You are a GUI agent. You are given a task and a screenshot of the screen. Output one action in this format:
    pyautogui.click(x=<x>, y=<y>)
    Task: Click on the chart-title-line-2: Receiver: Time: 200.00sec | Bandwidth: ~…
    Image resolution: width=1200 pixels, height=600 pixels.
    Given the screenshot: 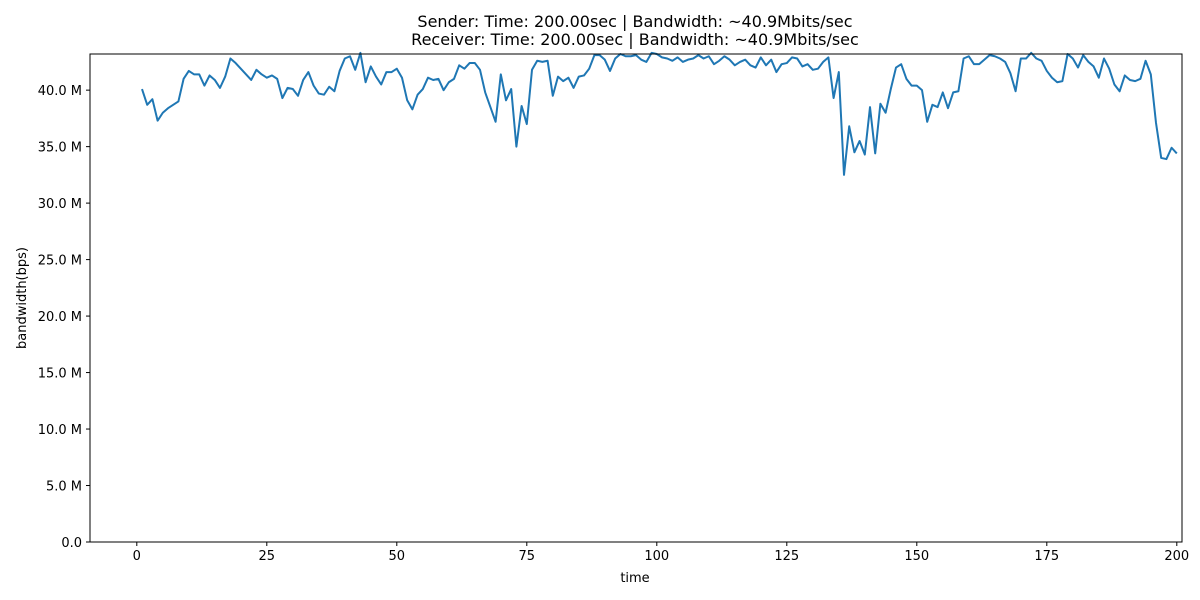 What is the action you would take?
    pyautogui.click(x=635, y=39)
    